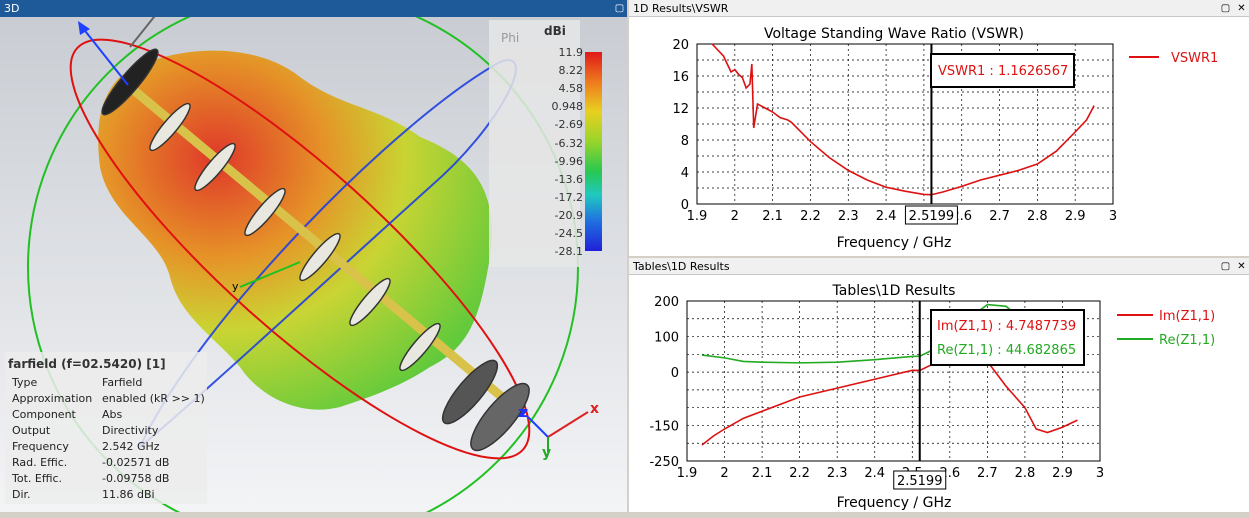 This screenshot has height=518, width=1249. I want to click on im-series-line, so click(889, 391).